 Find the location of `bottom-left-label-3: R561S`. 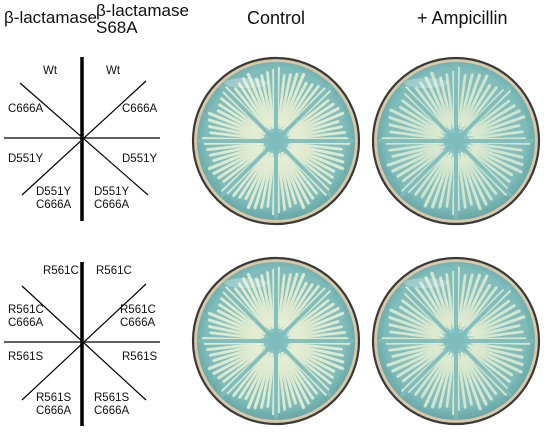

bottom-left-label-3: R561S is located at coordinates (26, 357).